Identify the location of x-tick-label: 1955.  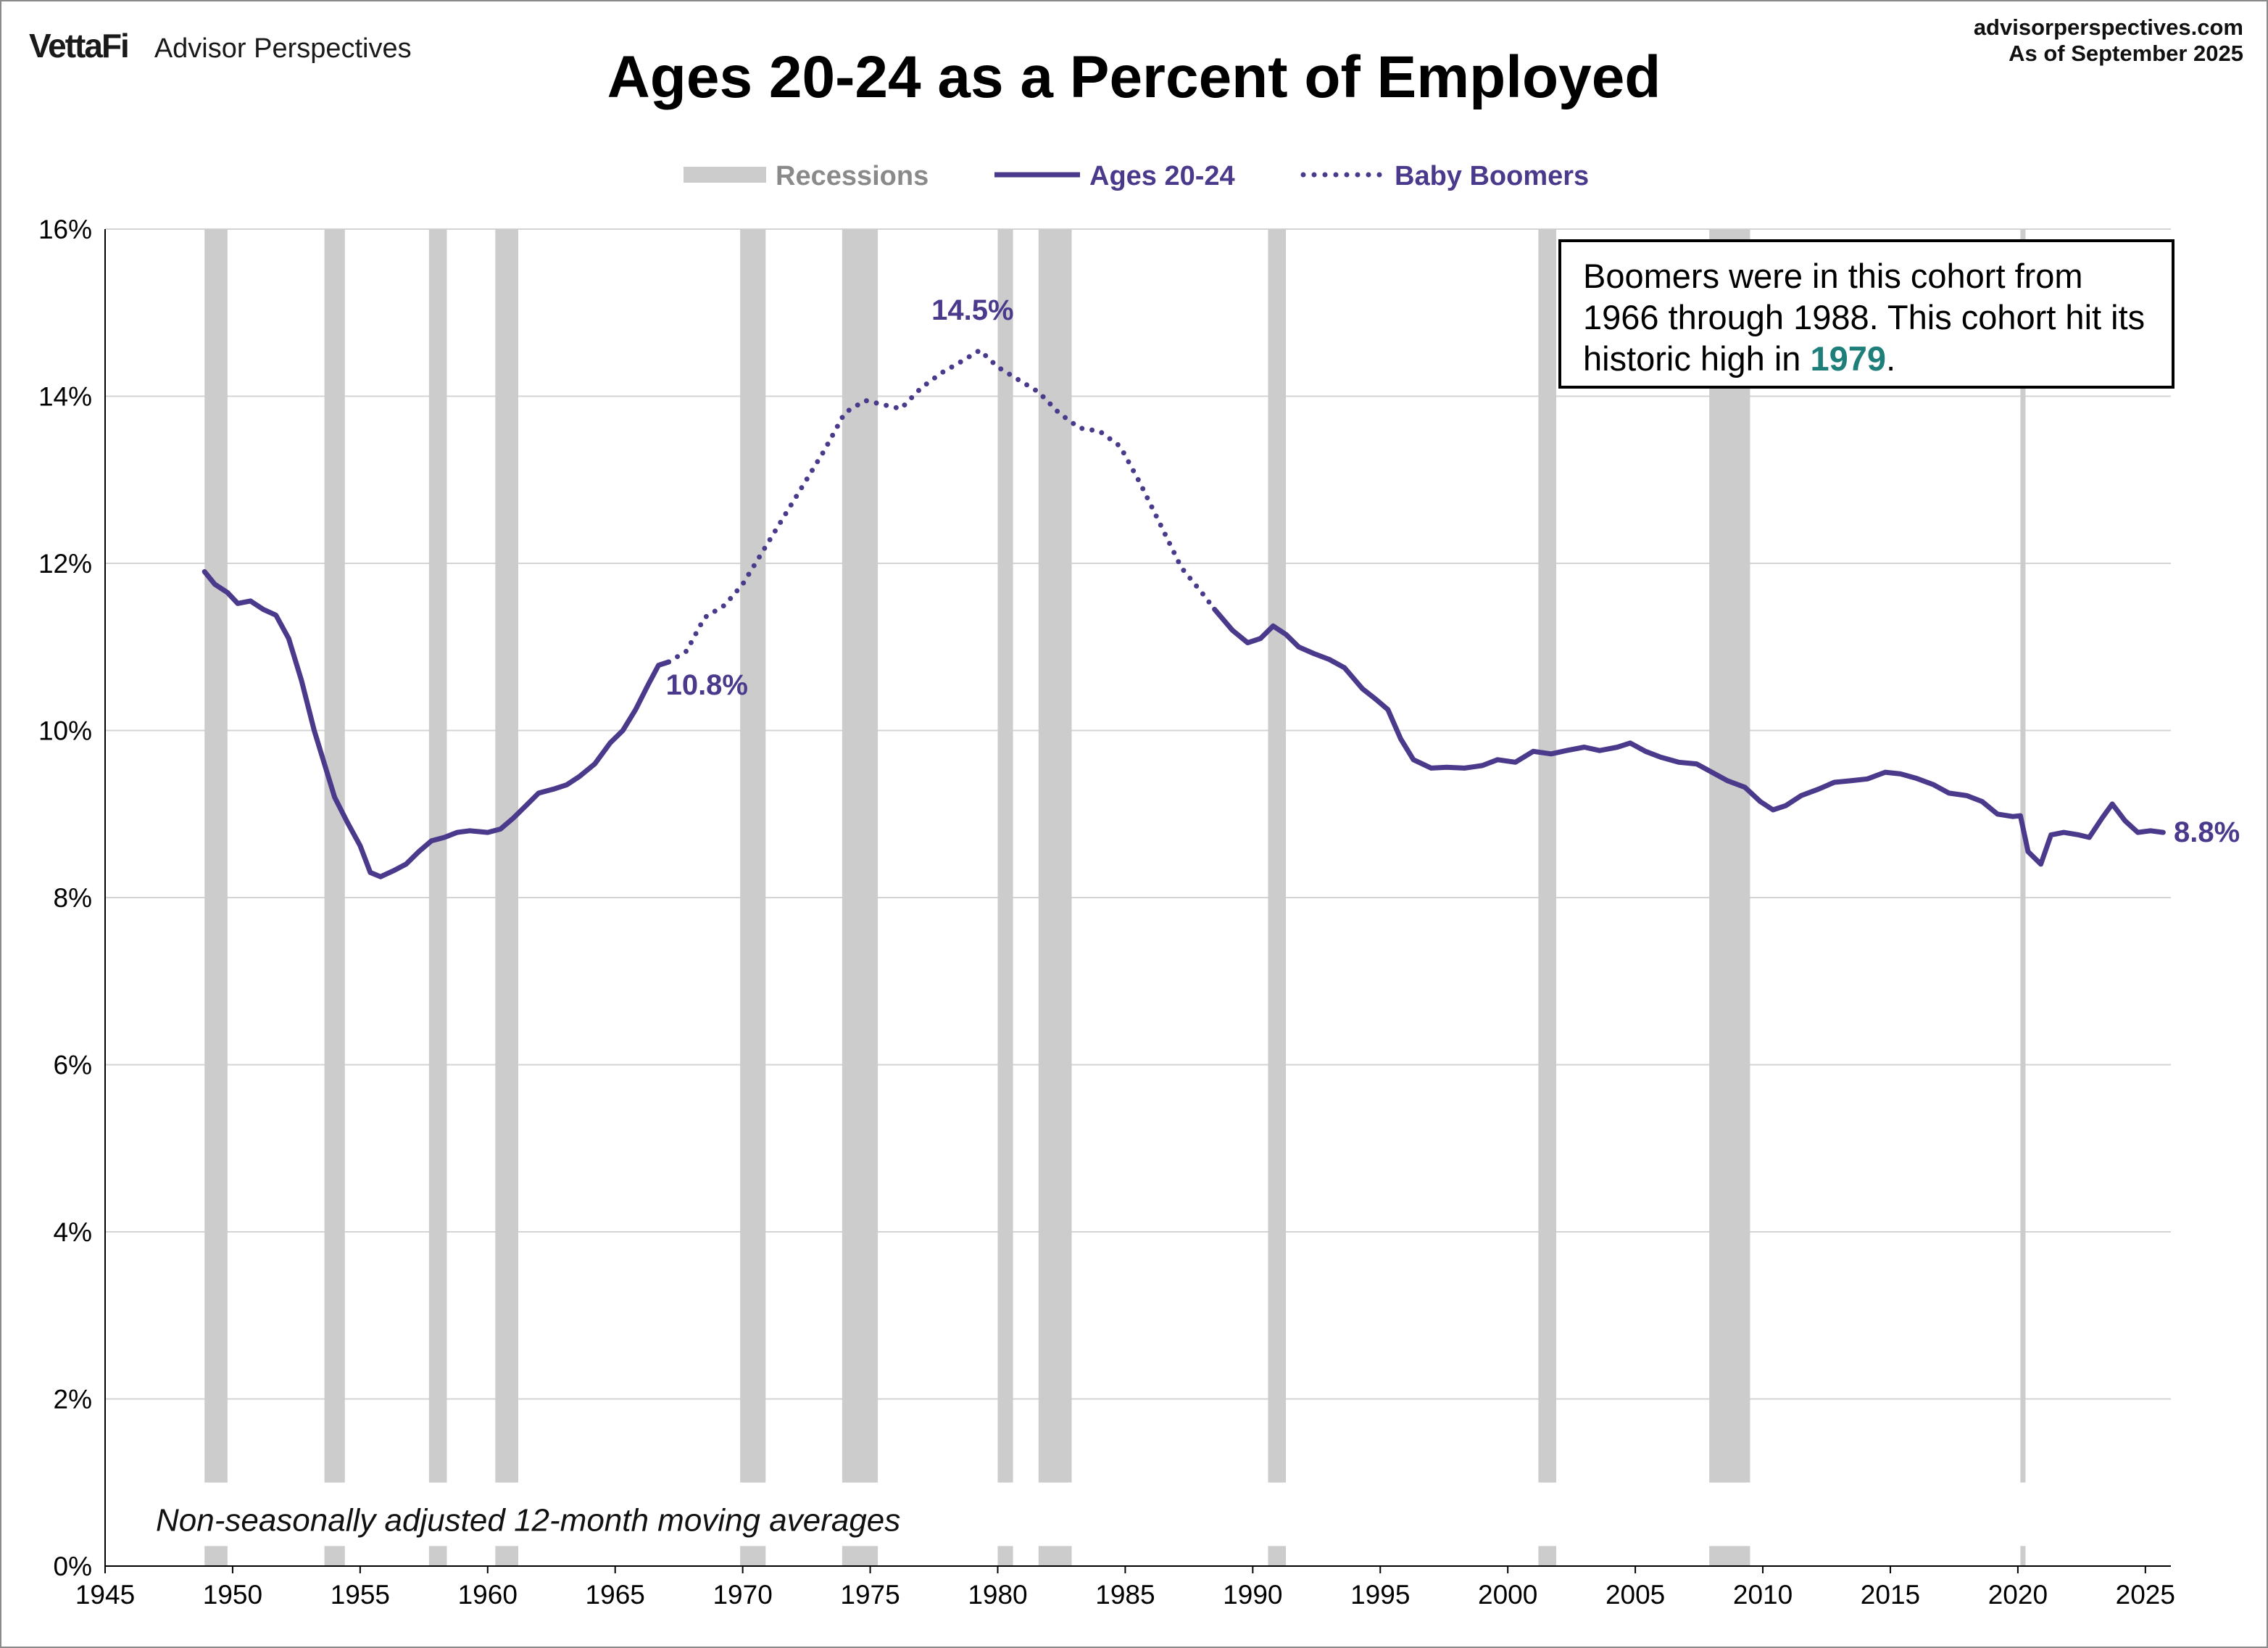
(360, 1595).